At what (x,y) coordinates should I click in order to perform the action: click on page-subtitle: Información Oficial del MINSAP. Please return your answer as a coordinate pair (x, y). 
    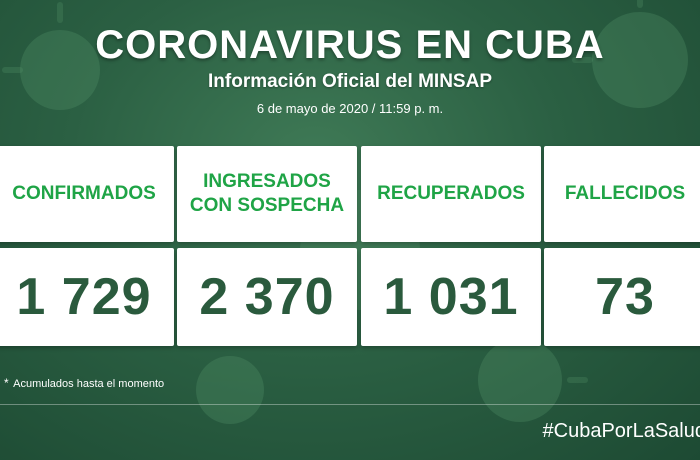
    Looking at the image, I should click on (350, 81).